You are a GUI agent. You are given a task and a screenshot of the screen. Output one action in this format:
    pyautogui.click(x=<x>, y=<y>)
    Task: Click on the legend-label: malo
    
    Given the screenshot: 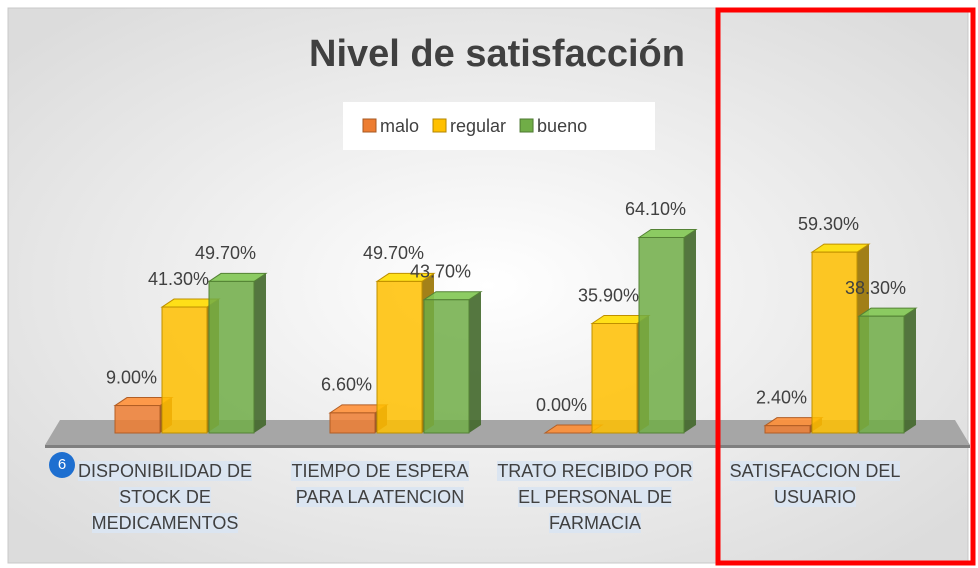 What is the action you would take?
    pyautogui.click(x=399, y=126)
    